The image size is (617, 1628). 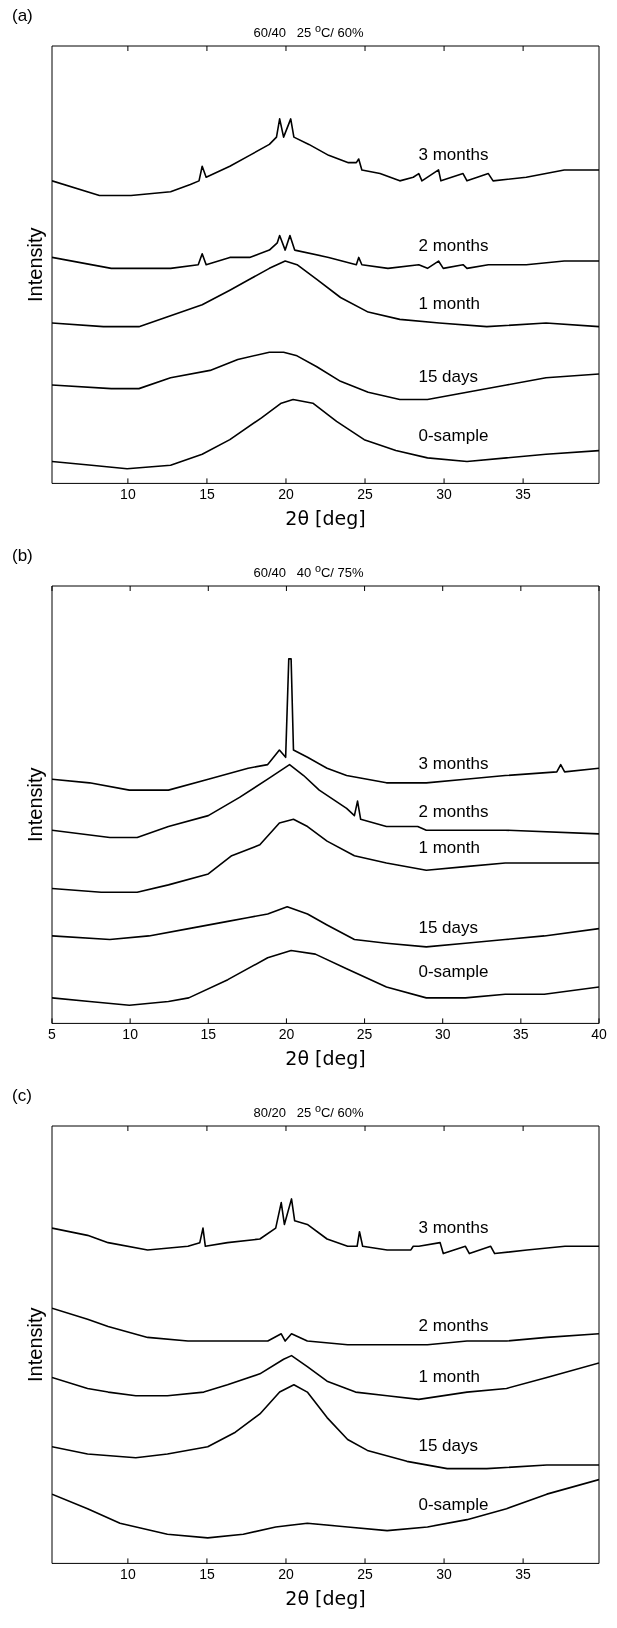 What do you see at coordinates (22, 556) in the screenshot?
I see `text: (b)` at bounding box center [22, 556].